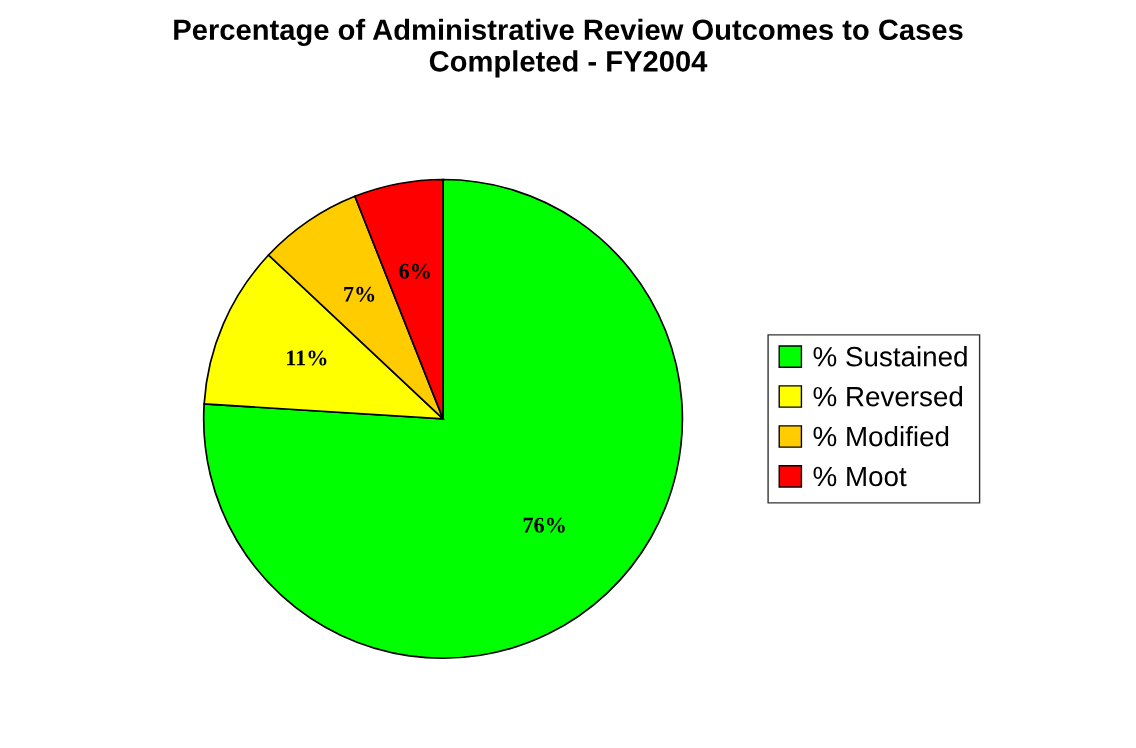  Describe the element at coordinates (414, 271) in the screenshot. I see `data-label: 6%` at that location.